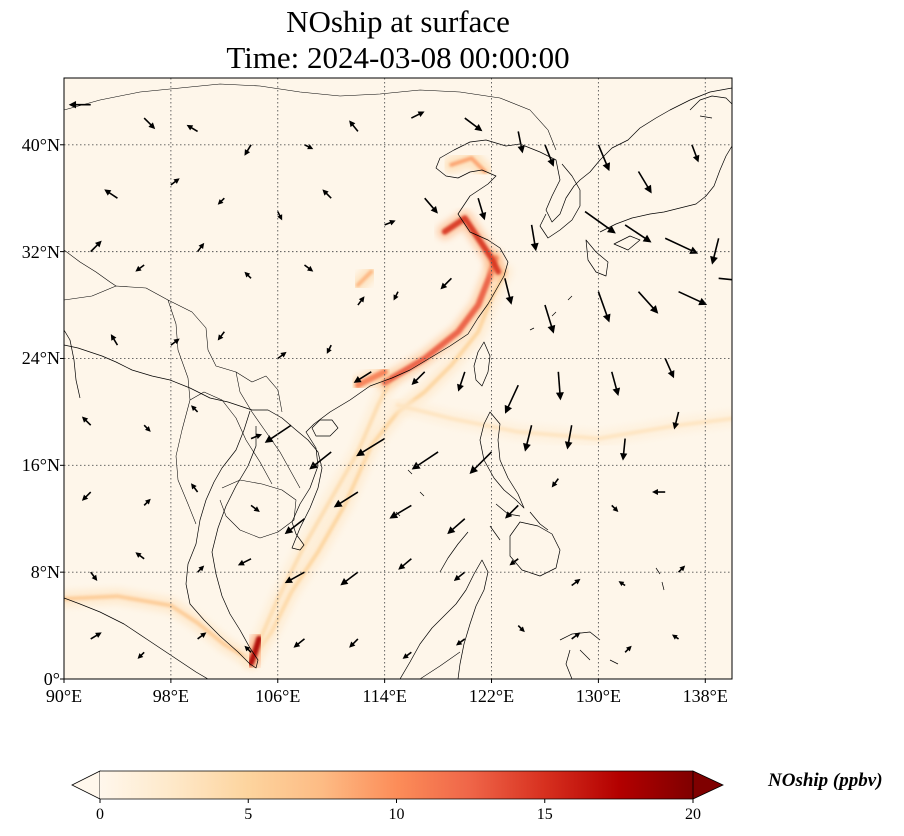 The image size is (904, 836). What do you see at coordinates (665, 189) in the screenshot?
I see `coastline-honshu` at bounding box center [665, 189].